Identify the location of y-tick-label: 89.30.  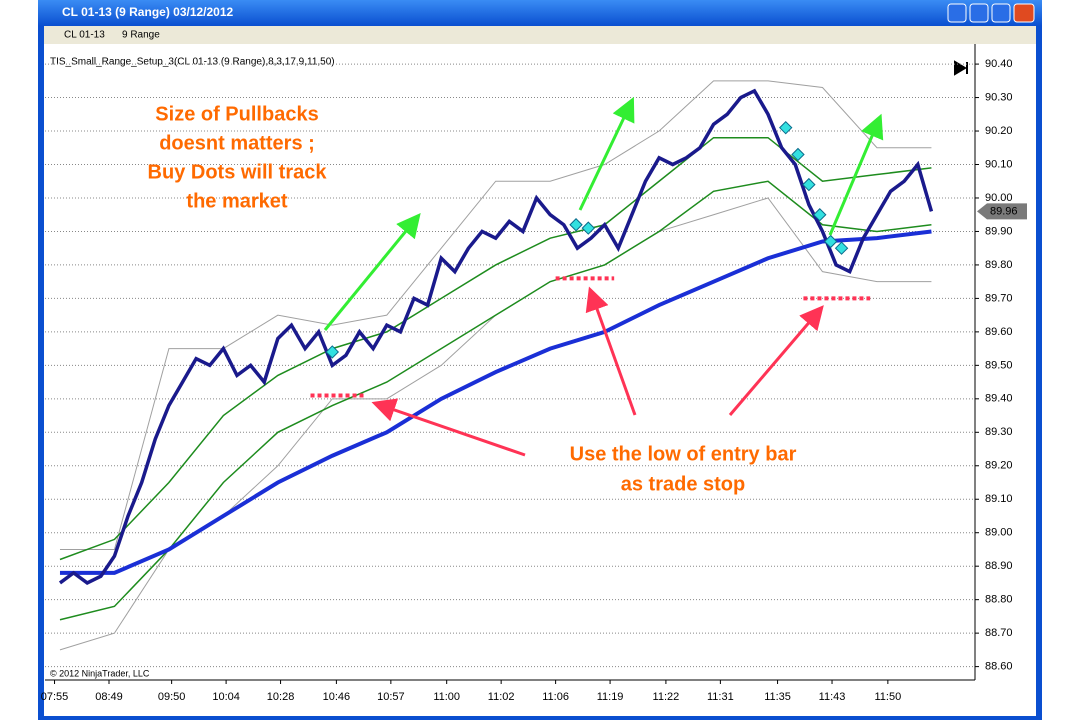
(999, 432).